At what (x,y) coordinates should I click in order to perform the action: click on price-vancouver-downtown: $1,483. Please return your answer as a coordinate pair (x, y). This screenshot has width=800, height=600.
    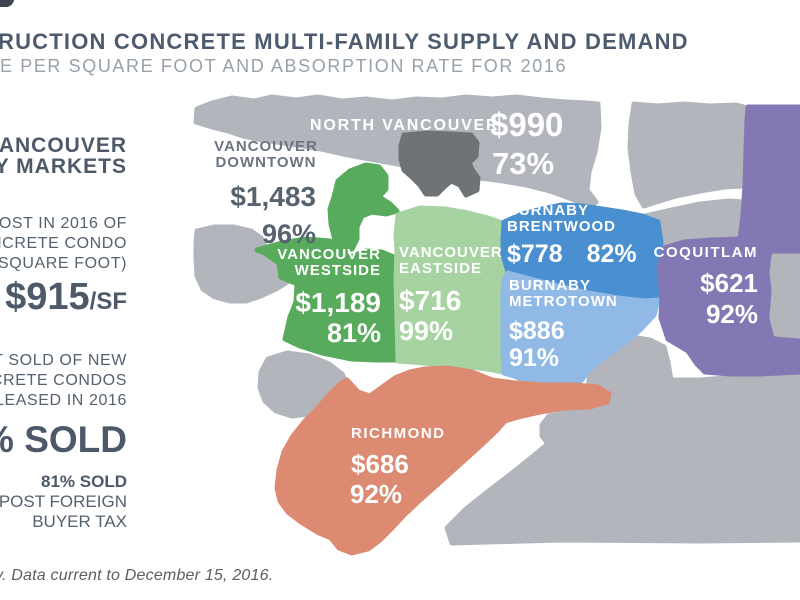
    Looking at the image, I should click on (273, 196).